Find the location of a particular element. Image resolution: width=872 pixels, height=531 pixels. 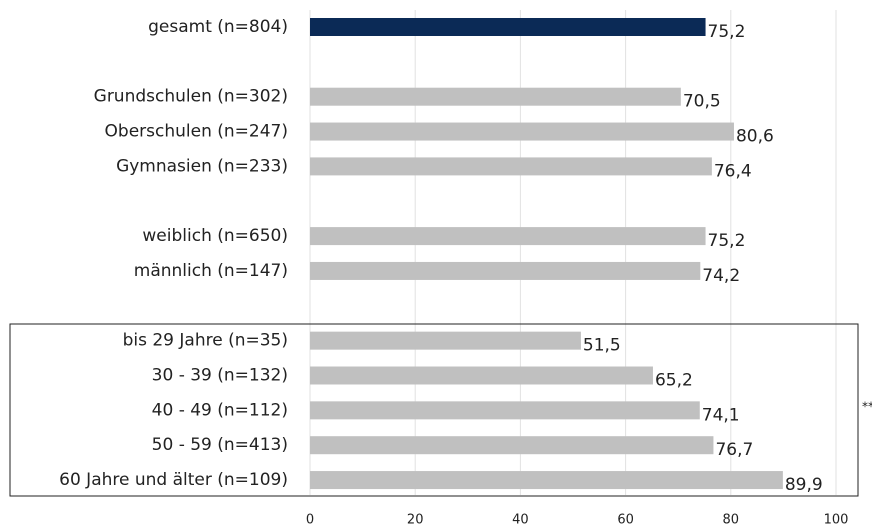

y-tick-label: Gymnasien (n=233) is located at coordinates (202, 166).